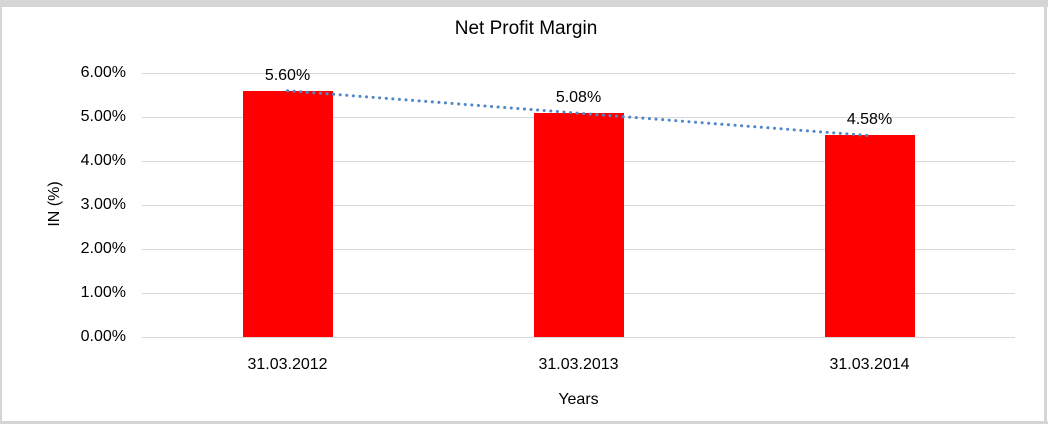  What do you see at coordinates (103, 72) in the screenshot?
I see `y-tick-label: 6.00%` at bounding box center [103, 72].